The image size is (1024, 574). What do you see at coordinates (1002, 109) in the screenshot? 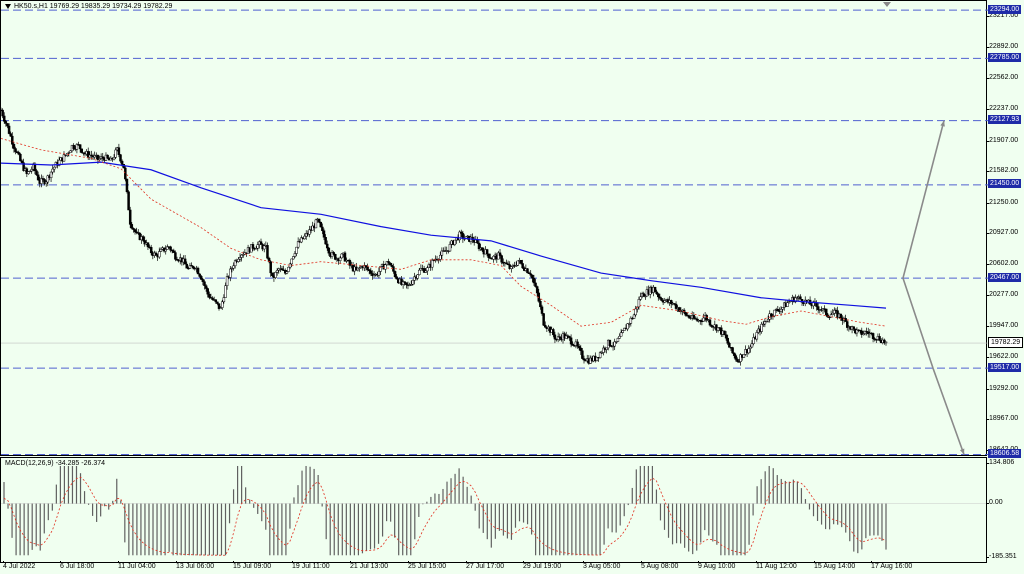
I see `price-tick-label: 22237.00` at bounding box center [1002, 109].